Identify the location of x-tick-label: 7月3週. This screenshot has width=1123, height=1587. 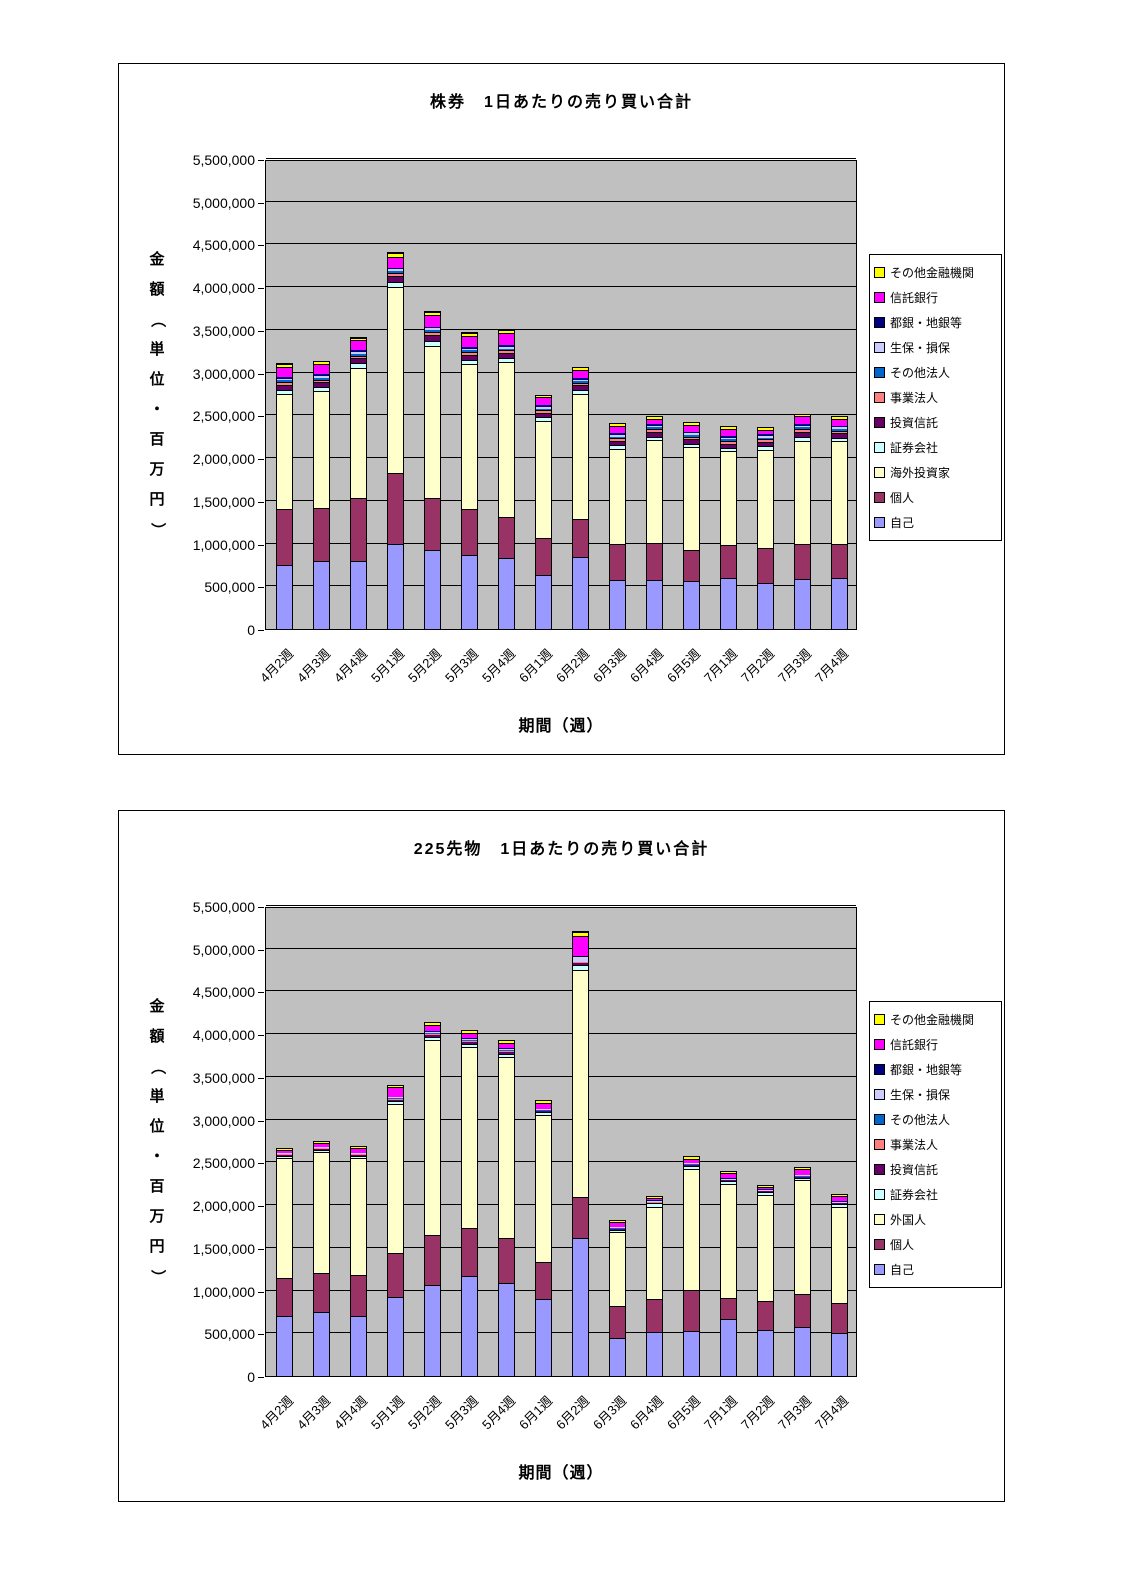
(795, 666).